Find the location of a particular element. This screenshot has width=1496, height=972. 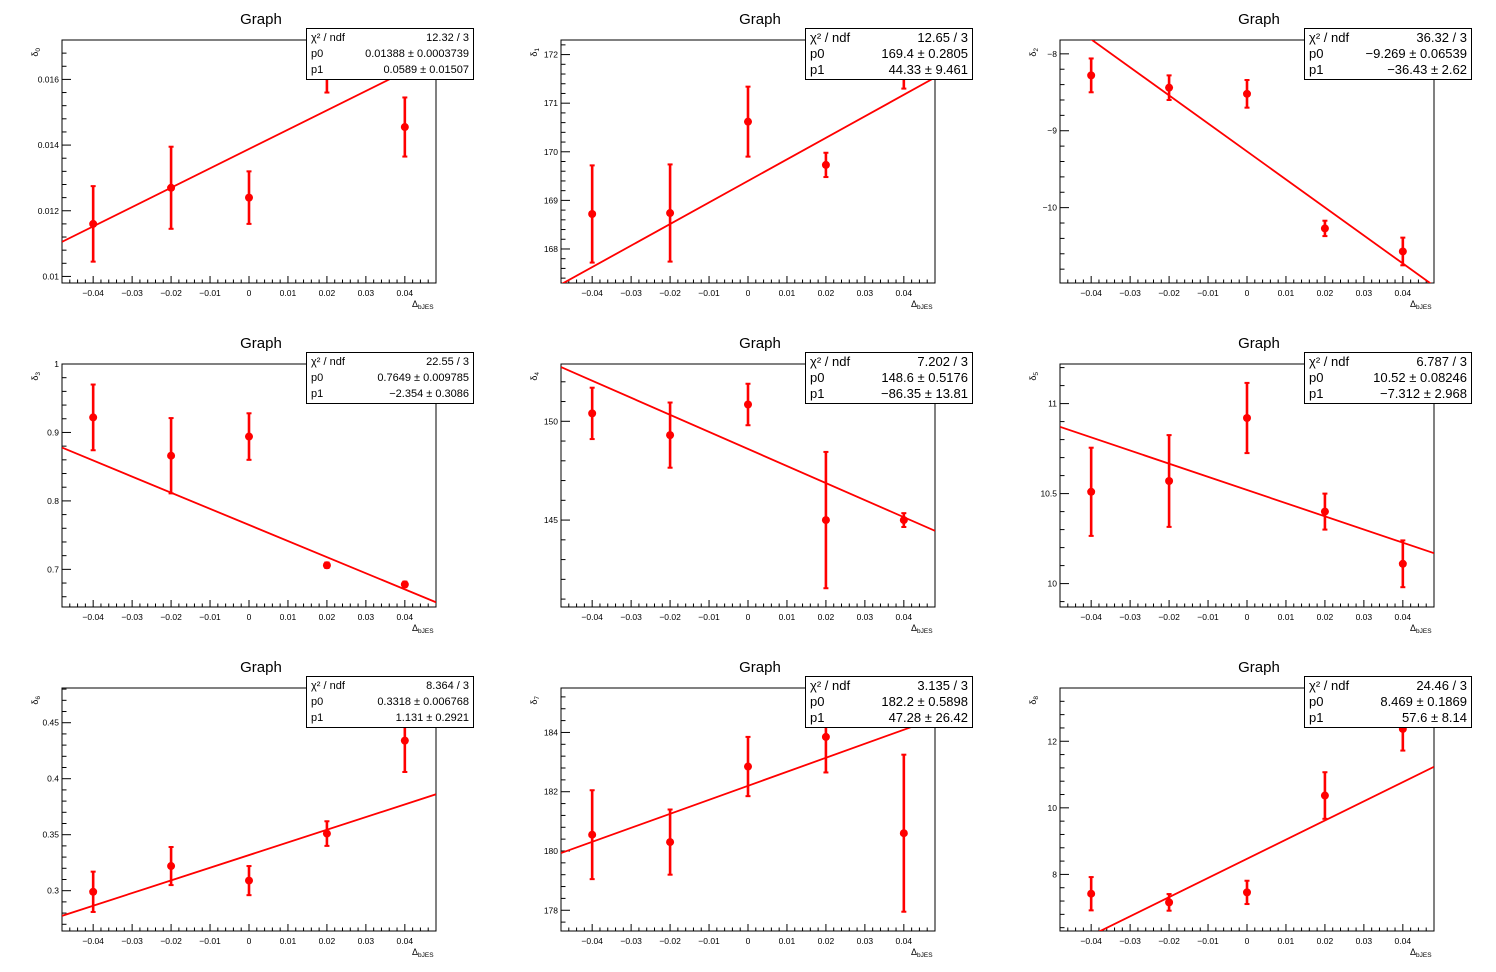

y-tick-label: 150 is located at coordinates (551, 421).